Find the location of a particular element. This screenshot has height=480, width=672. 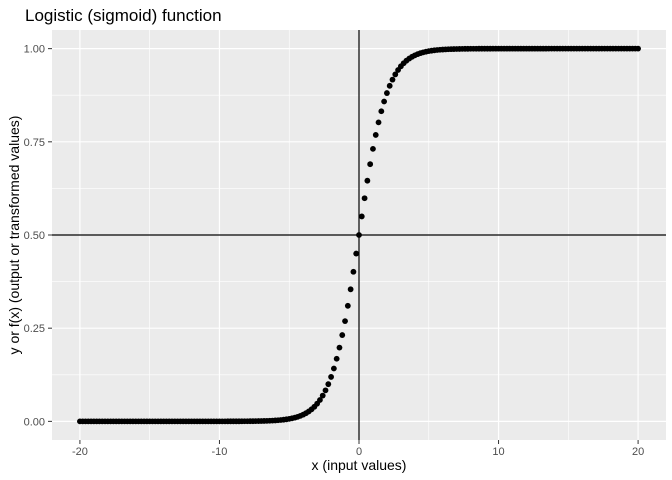

x-tick-label: 20 is located at coordinates (638, 452).